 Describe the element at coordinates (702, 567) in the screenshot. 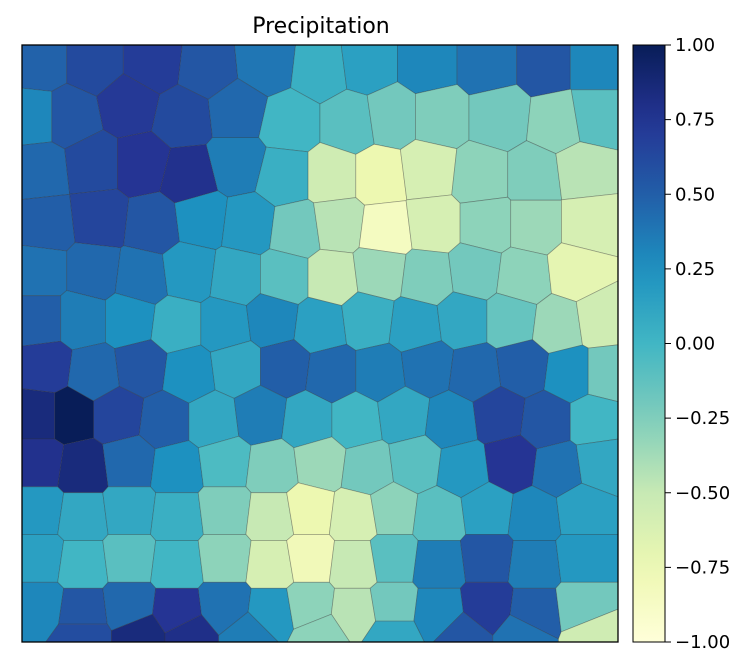

I see `colorbar-tick-label: −0.75` at that location.